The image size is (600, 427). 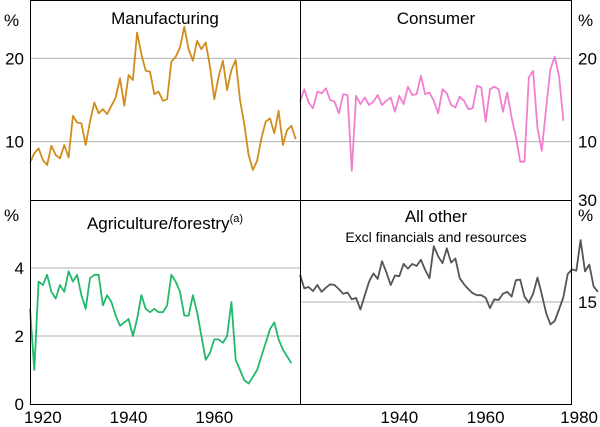 I want to click on y-tick-label-agriculture-0: 0, so click(x=19, y=404).